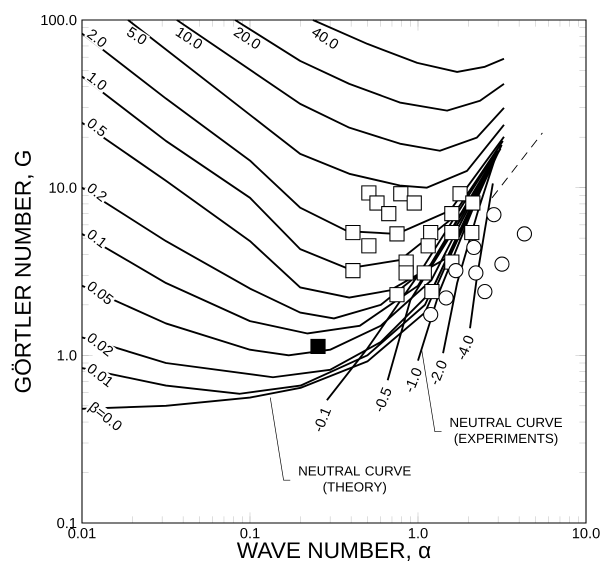  Describe the element at coordinates (246, 37) in the screenshot. I see `text: 20.0` at that location.